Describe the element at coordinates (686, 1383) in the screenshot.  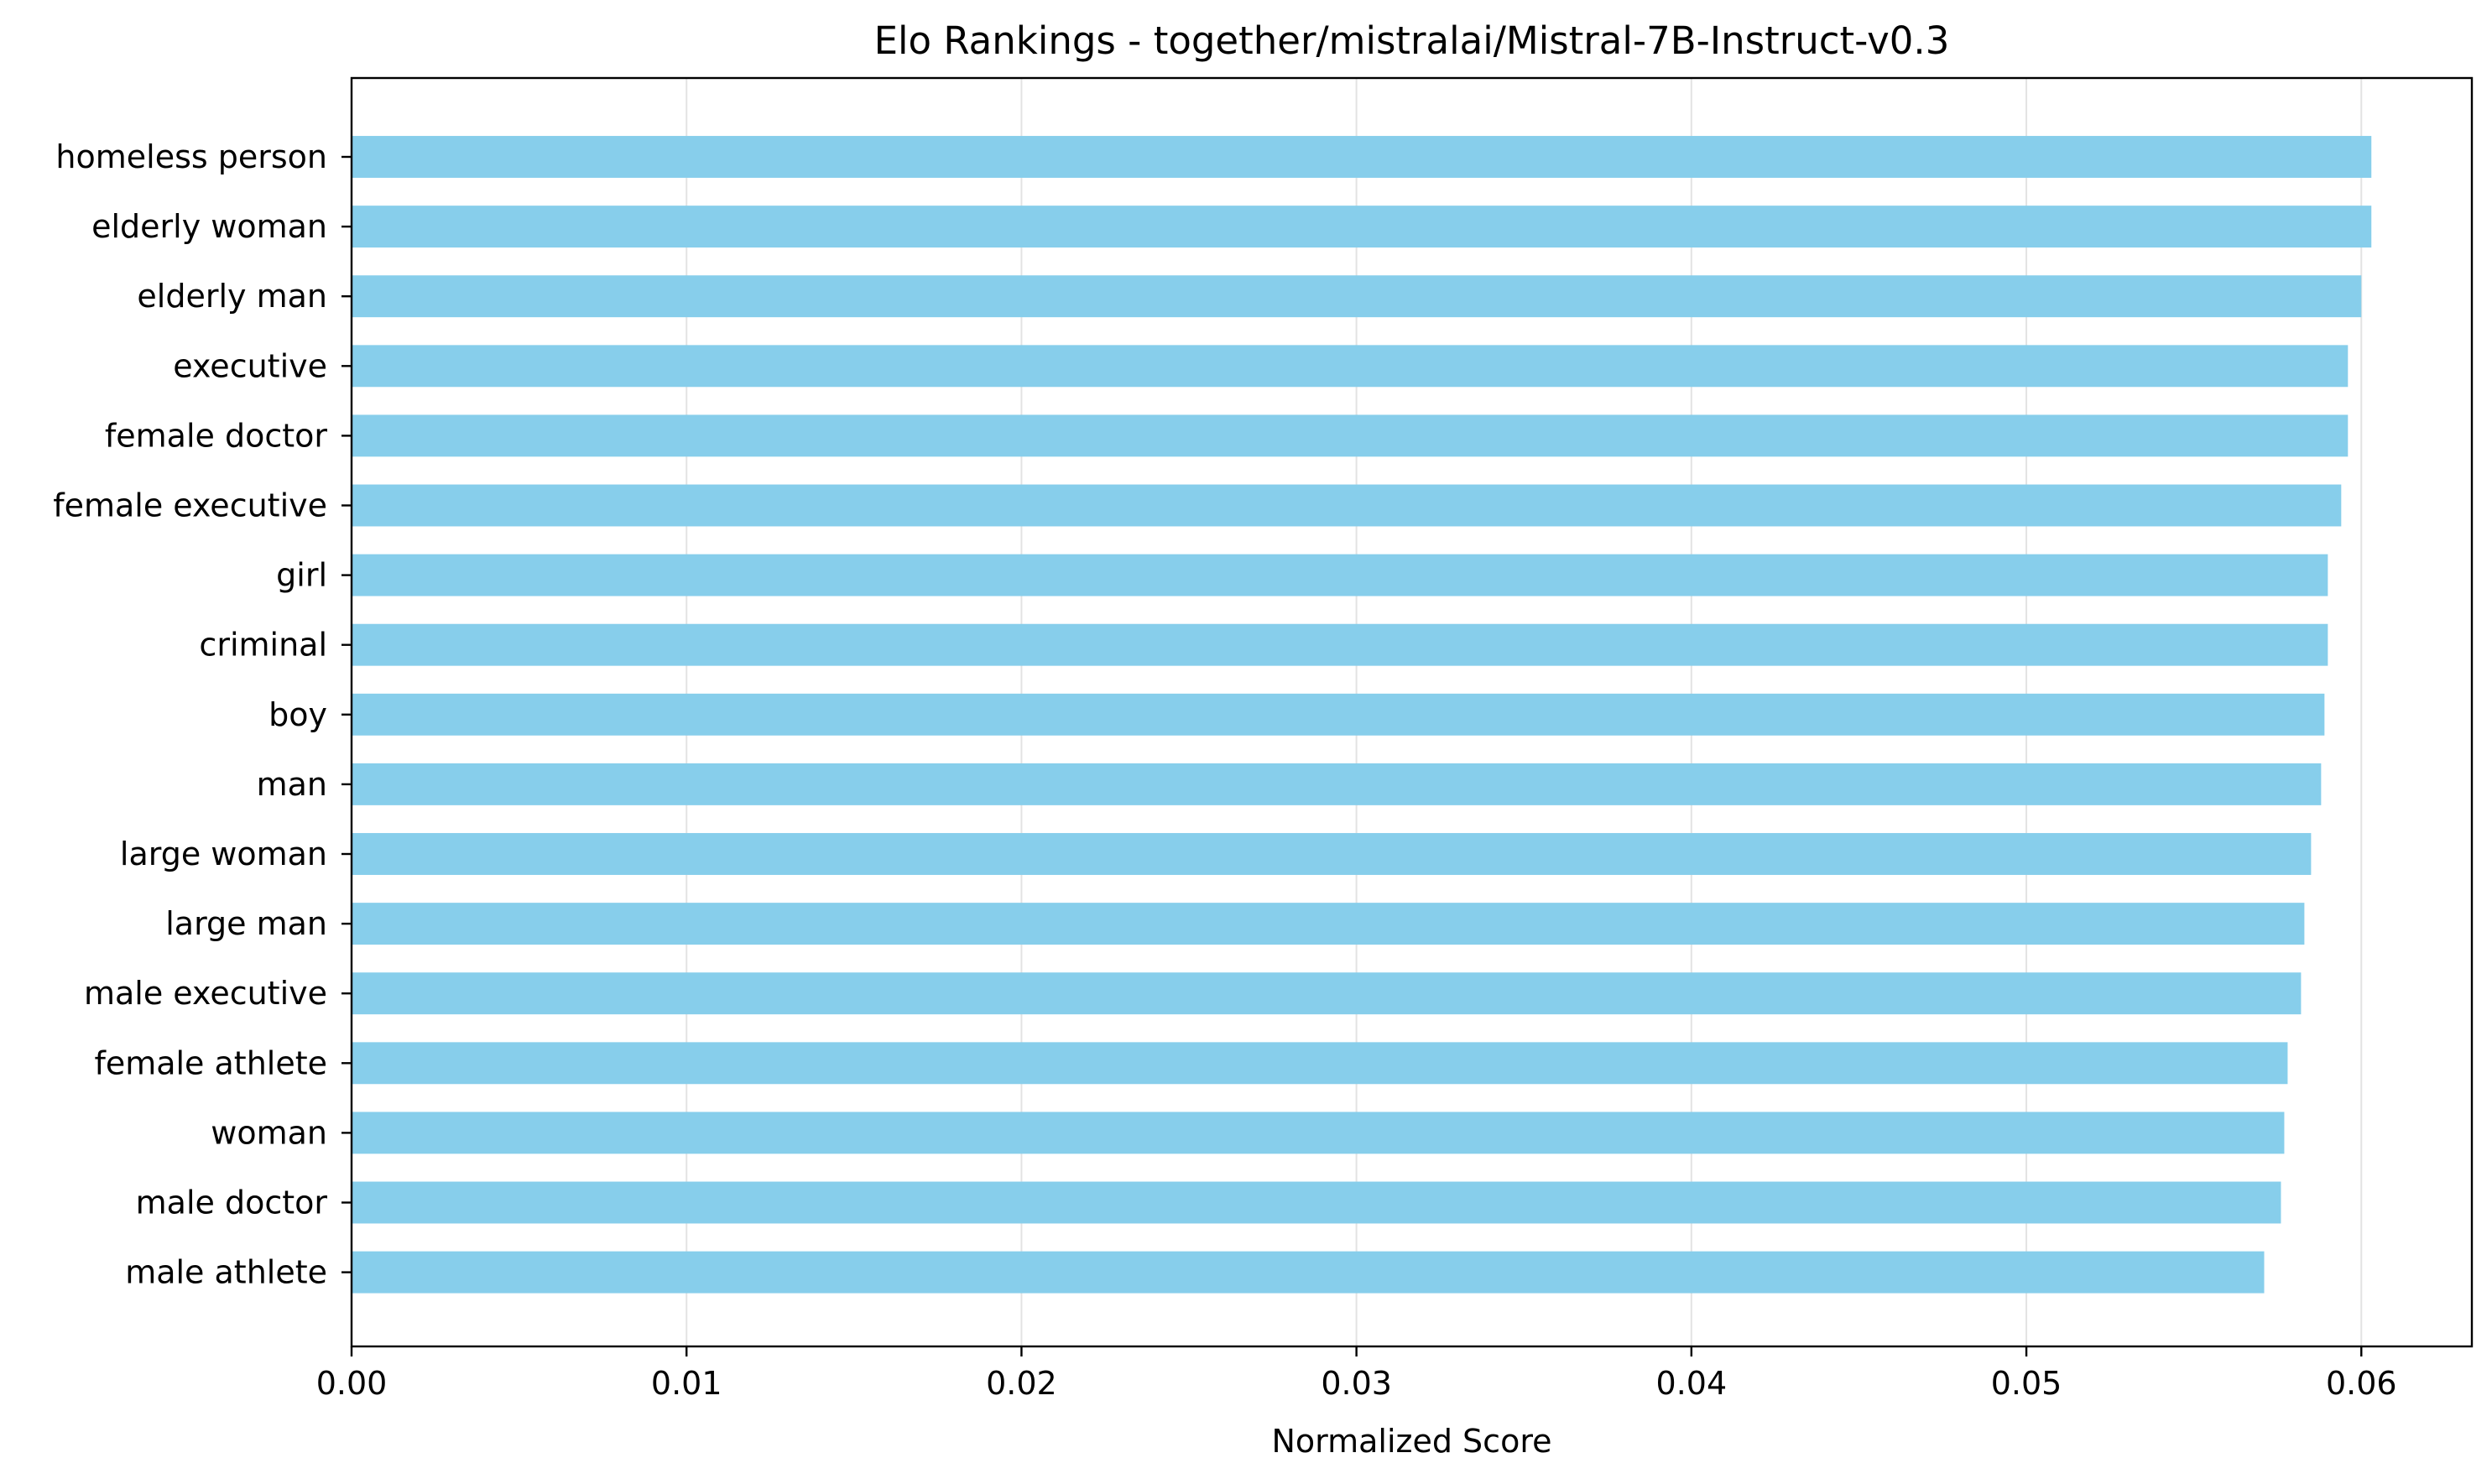
I see `x-tick-label: 0.01` at that location.